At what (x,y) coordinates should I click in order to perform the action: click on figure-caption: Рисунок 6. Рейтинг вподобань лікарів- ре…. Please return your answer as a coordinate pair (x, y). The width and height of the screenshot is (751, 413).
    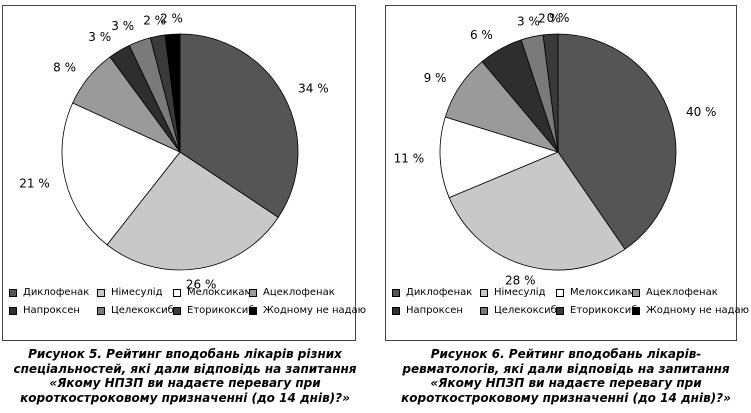
    Looking at the image, I should click on (566, 376).